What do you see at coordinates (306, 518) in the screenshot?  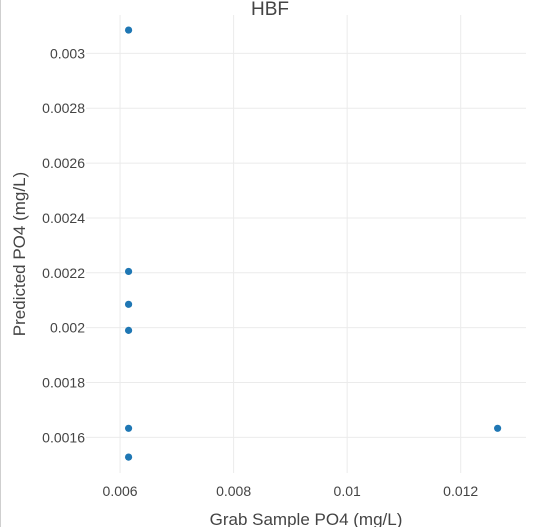 I see `x-axis-title: Grab Sample PO4 (mg/L)` at bounding box center [306, 518].